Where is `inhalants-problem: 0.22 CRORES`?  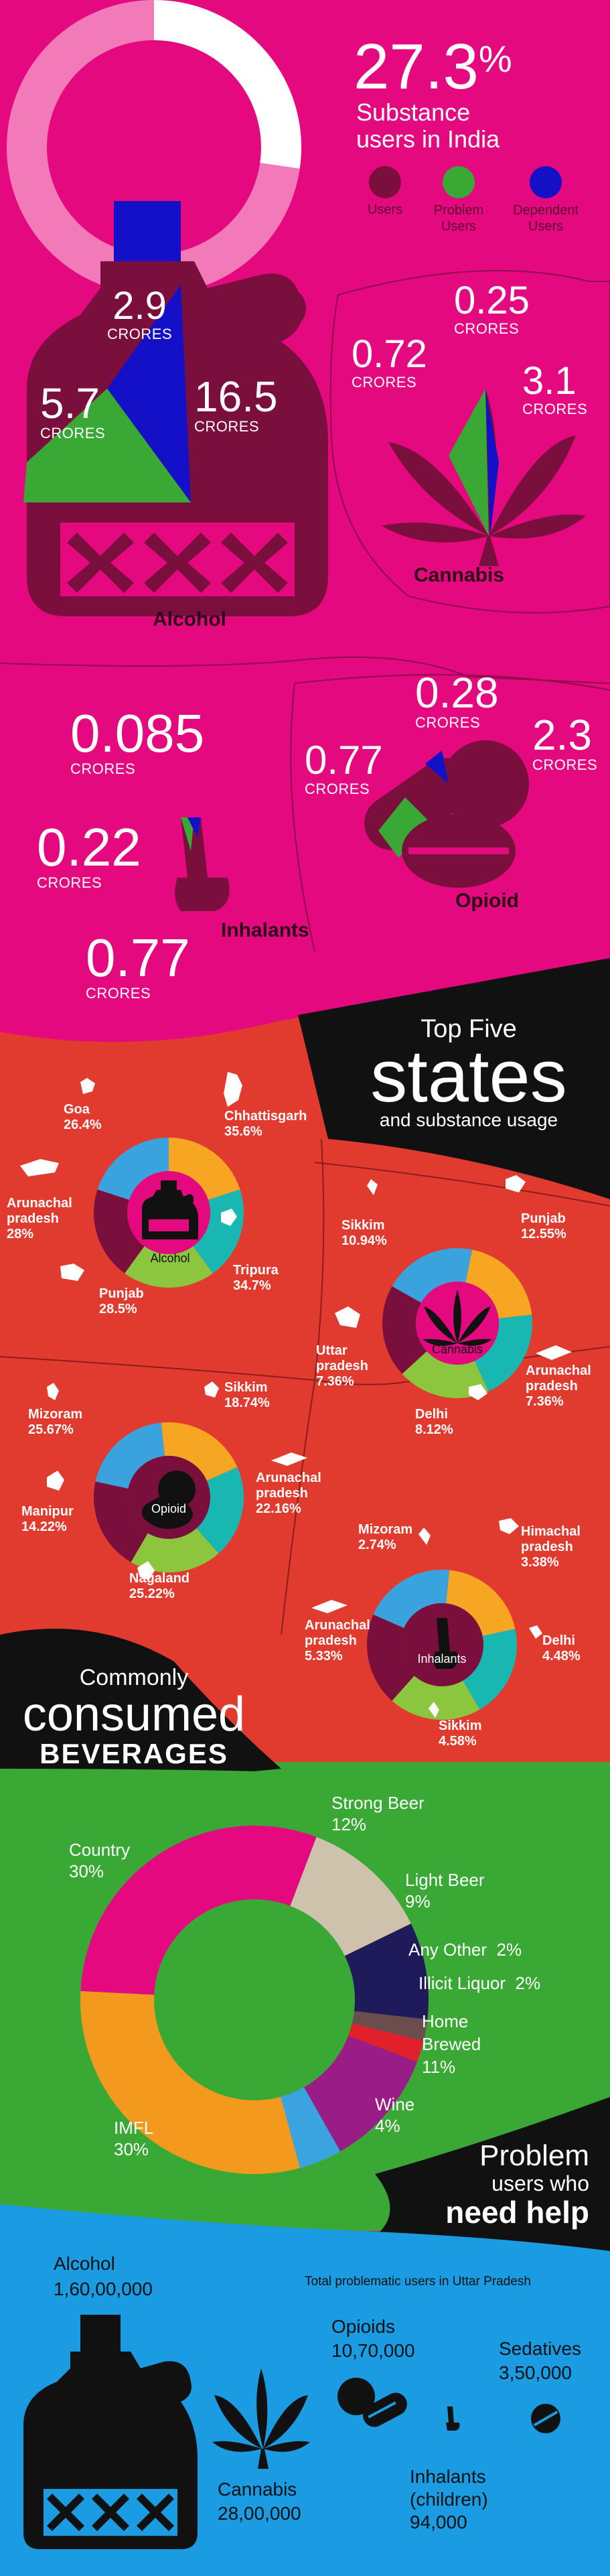 inhalants-problem: 0.22 CRORES is located at coordinates (89, 854).